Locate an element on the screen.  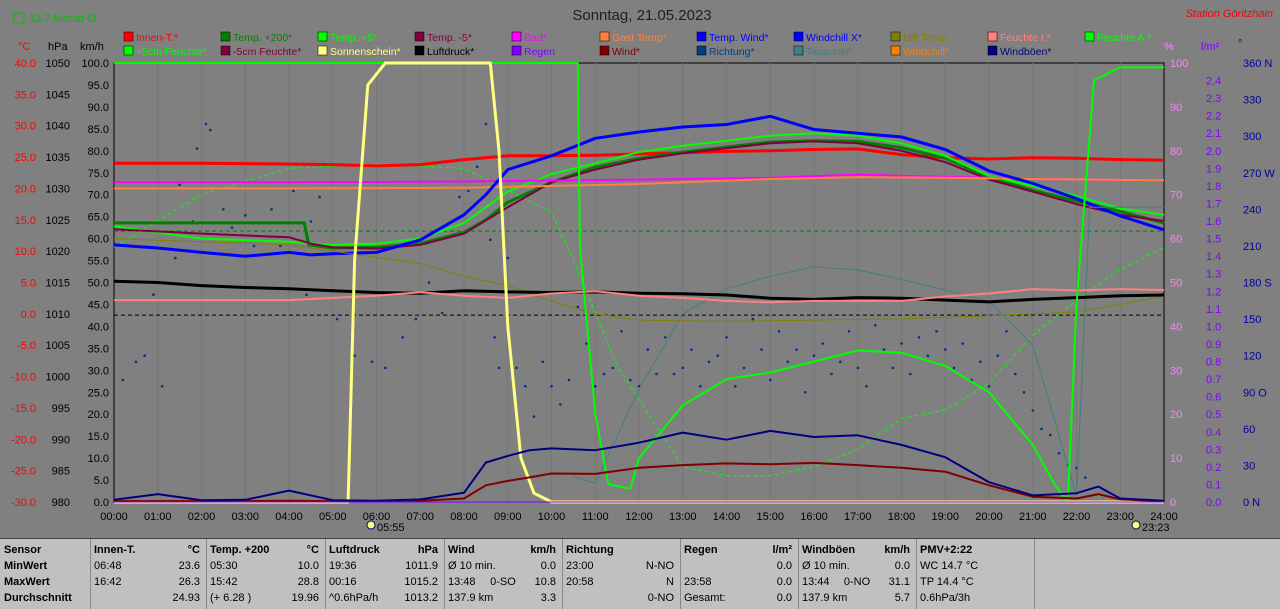
x-tick-label: 01:00 is located at coordinates (158, 517).